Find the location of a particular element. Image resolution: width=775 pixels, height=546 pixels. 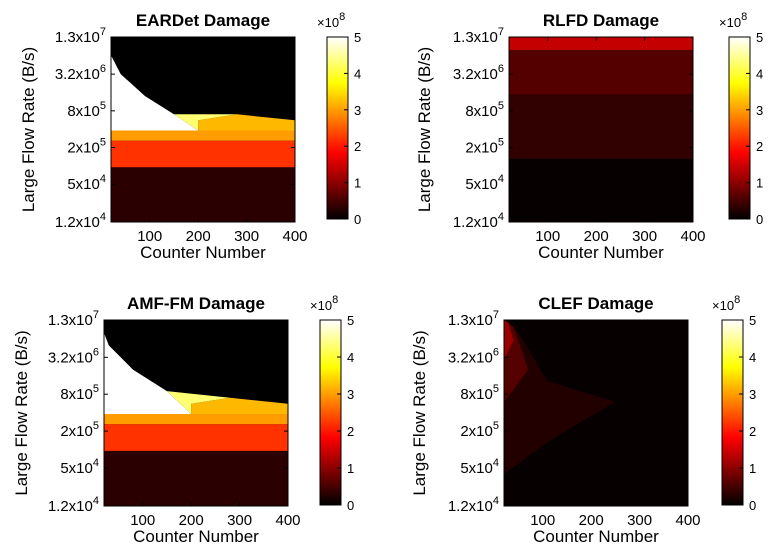

chart-title: CLEF Damage is located at coordinates (595, 303).